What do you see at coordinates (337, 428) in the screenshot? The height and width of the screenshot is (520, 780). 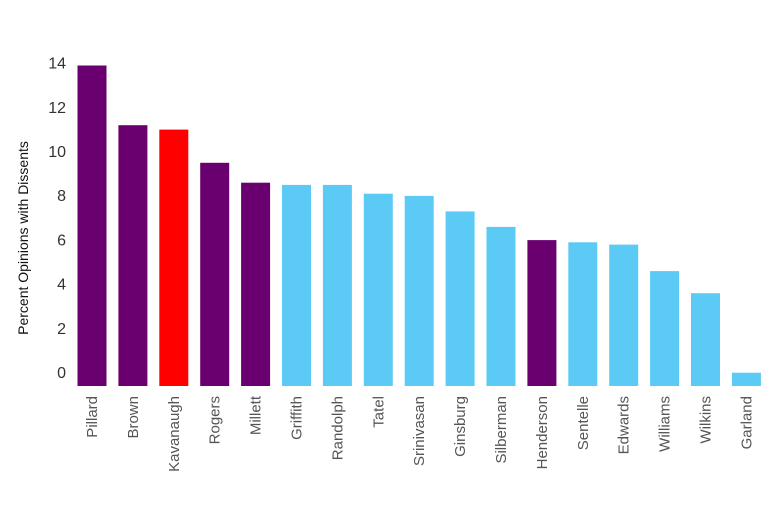 I see `x-tick-label: Randolph` at bounding box center [337, 428].